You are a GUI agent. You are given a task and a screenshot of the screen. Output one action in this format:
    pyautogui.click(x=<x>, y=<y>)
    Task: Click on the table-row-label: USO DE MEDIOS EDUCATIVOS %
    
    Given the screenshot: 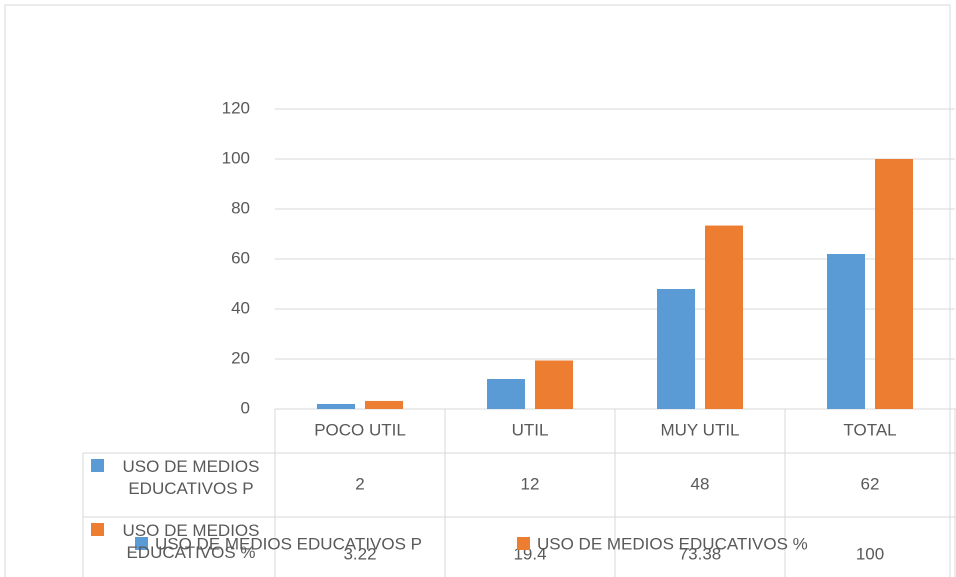 What is the action you would take?
    pyautogui.click(x=191, y=541)
    